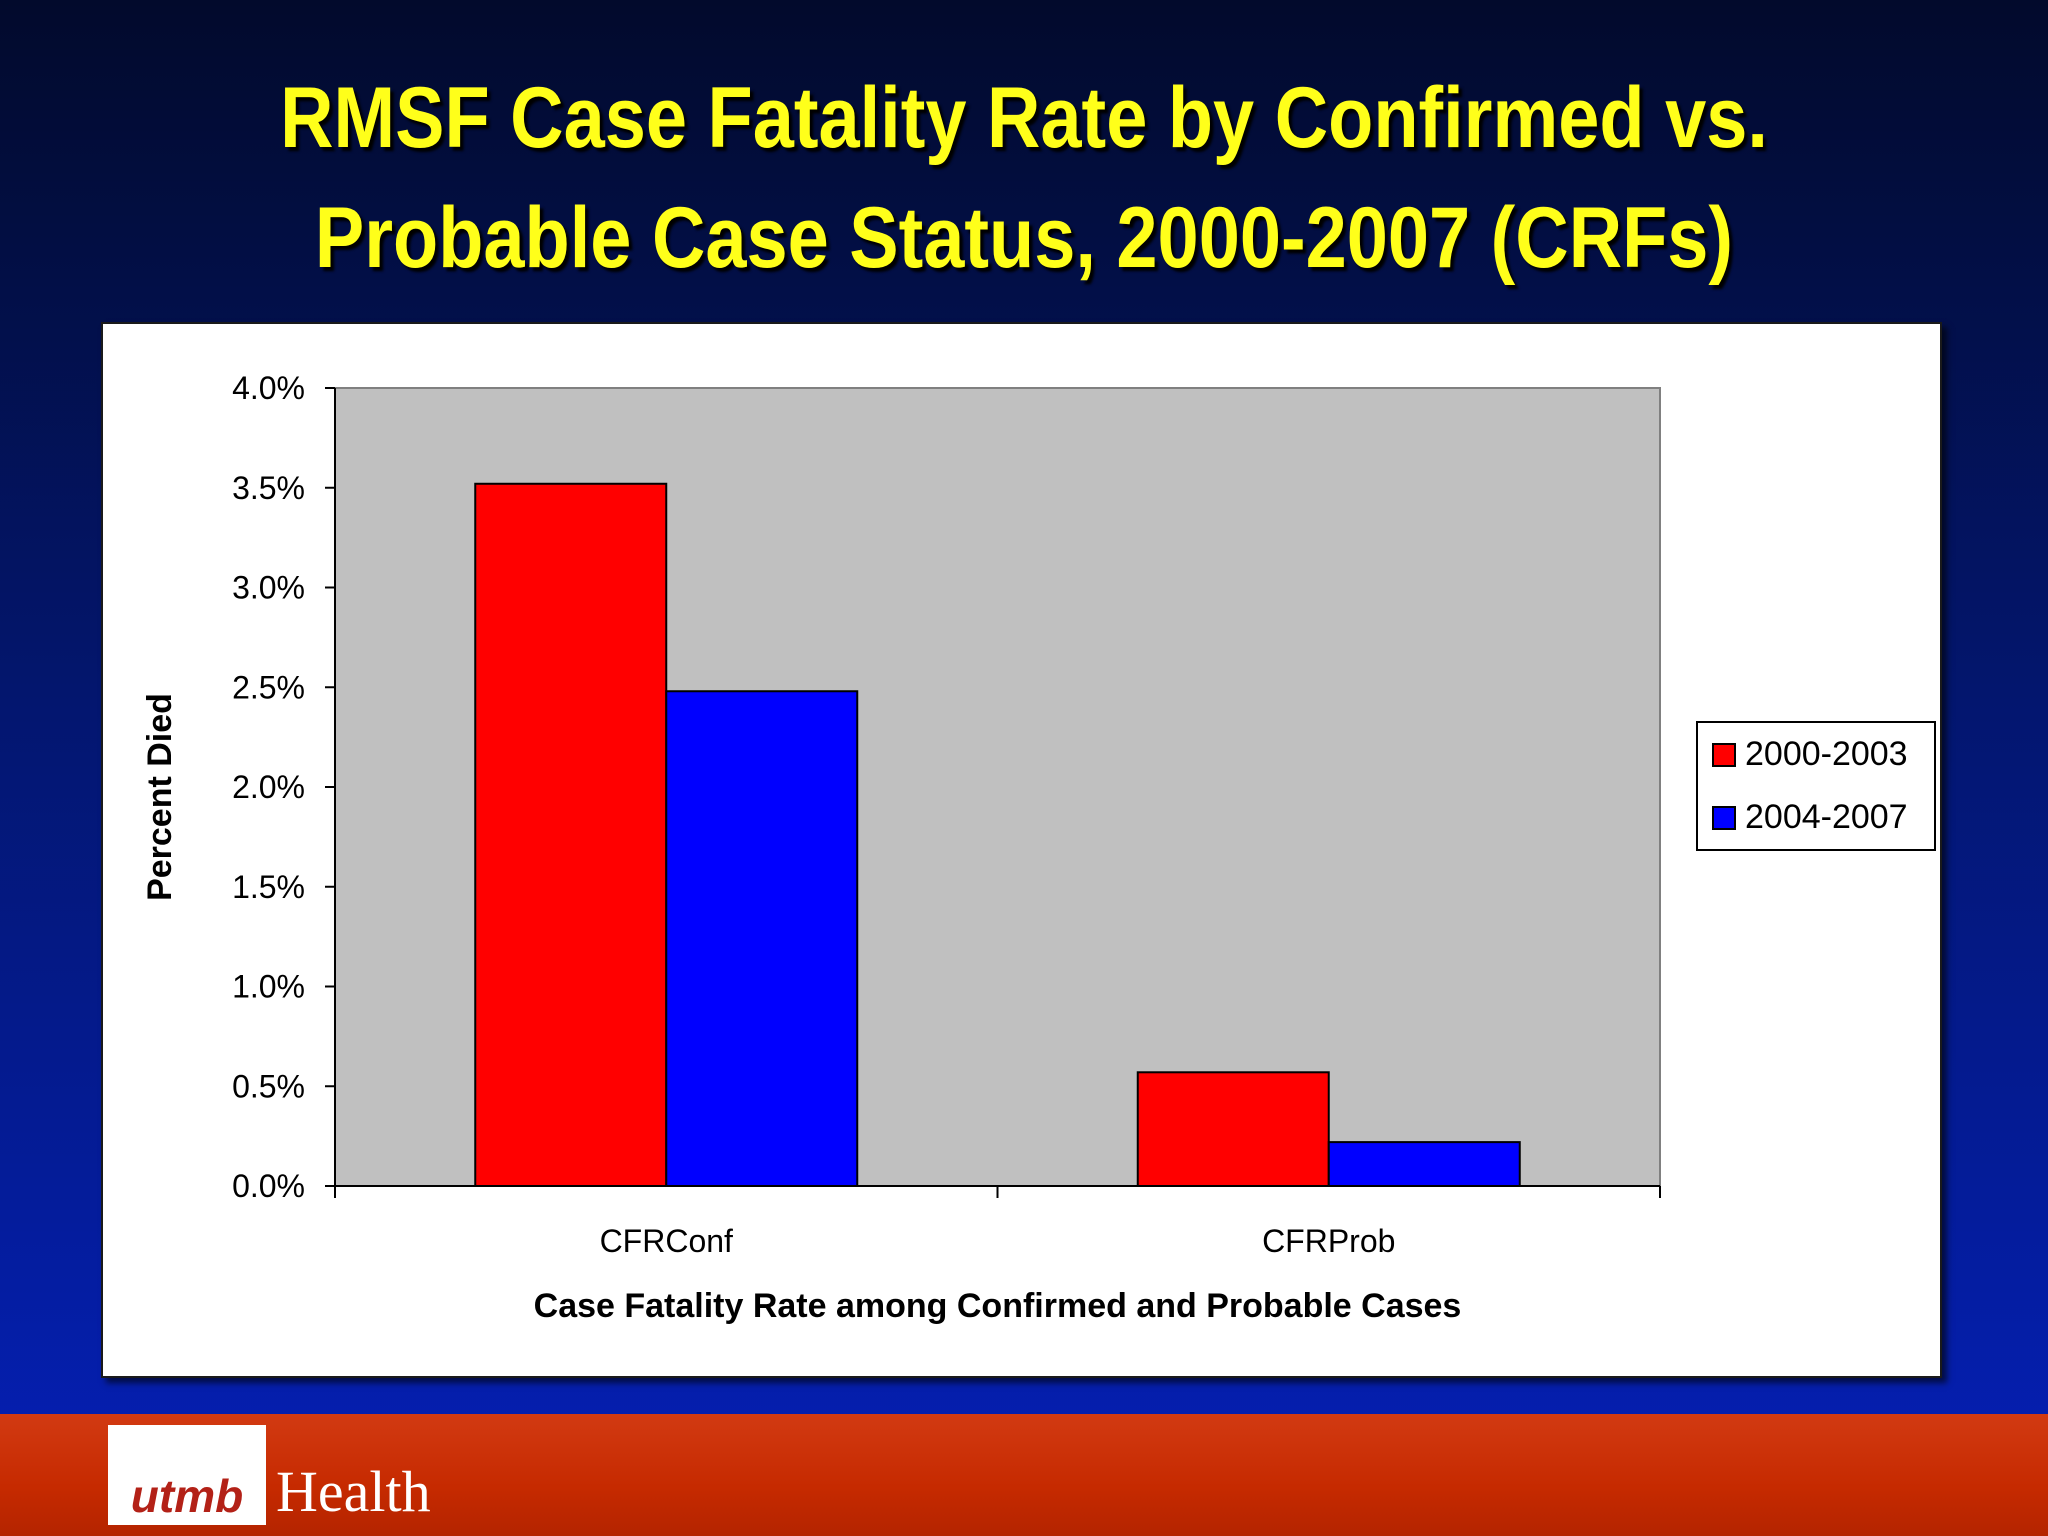 This screenshot has width=2048, height=1536. What do you see at coordinates (187, 1496) in the screenshot?
I see `logo-text: utmb` at bounding box center [187, 1496].